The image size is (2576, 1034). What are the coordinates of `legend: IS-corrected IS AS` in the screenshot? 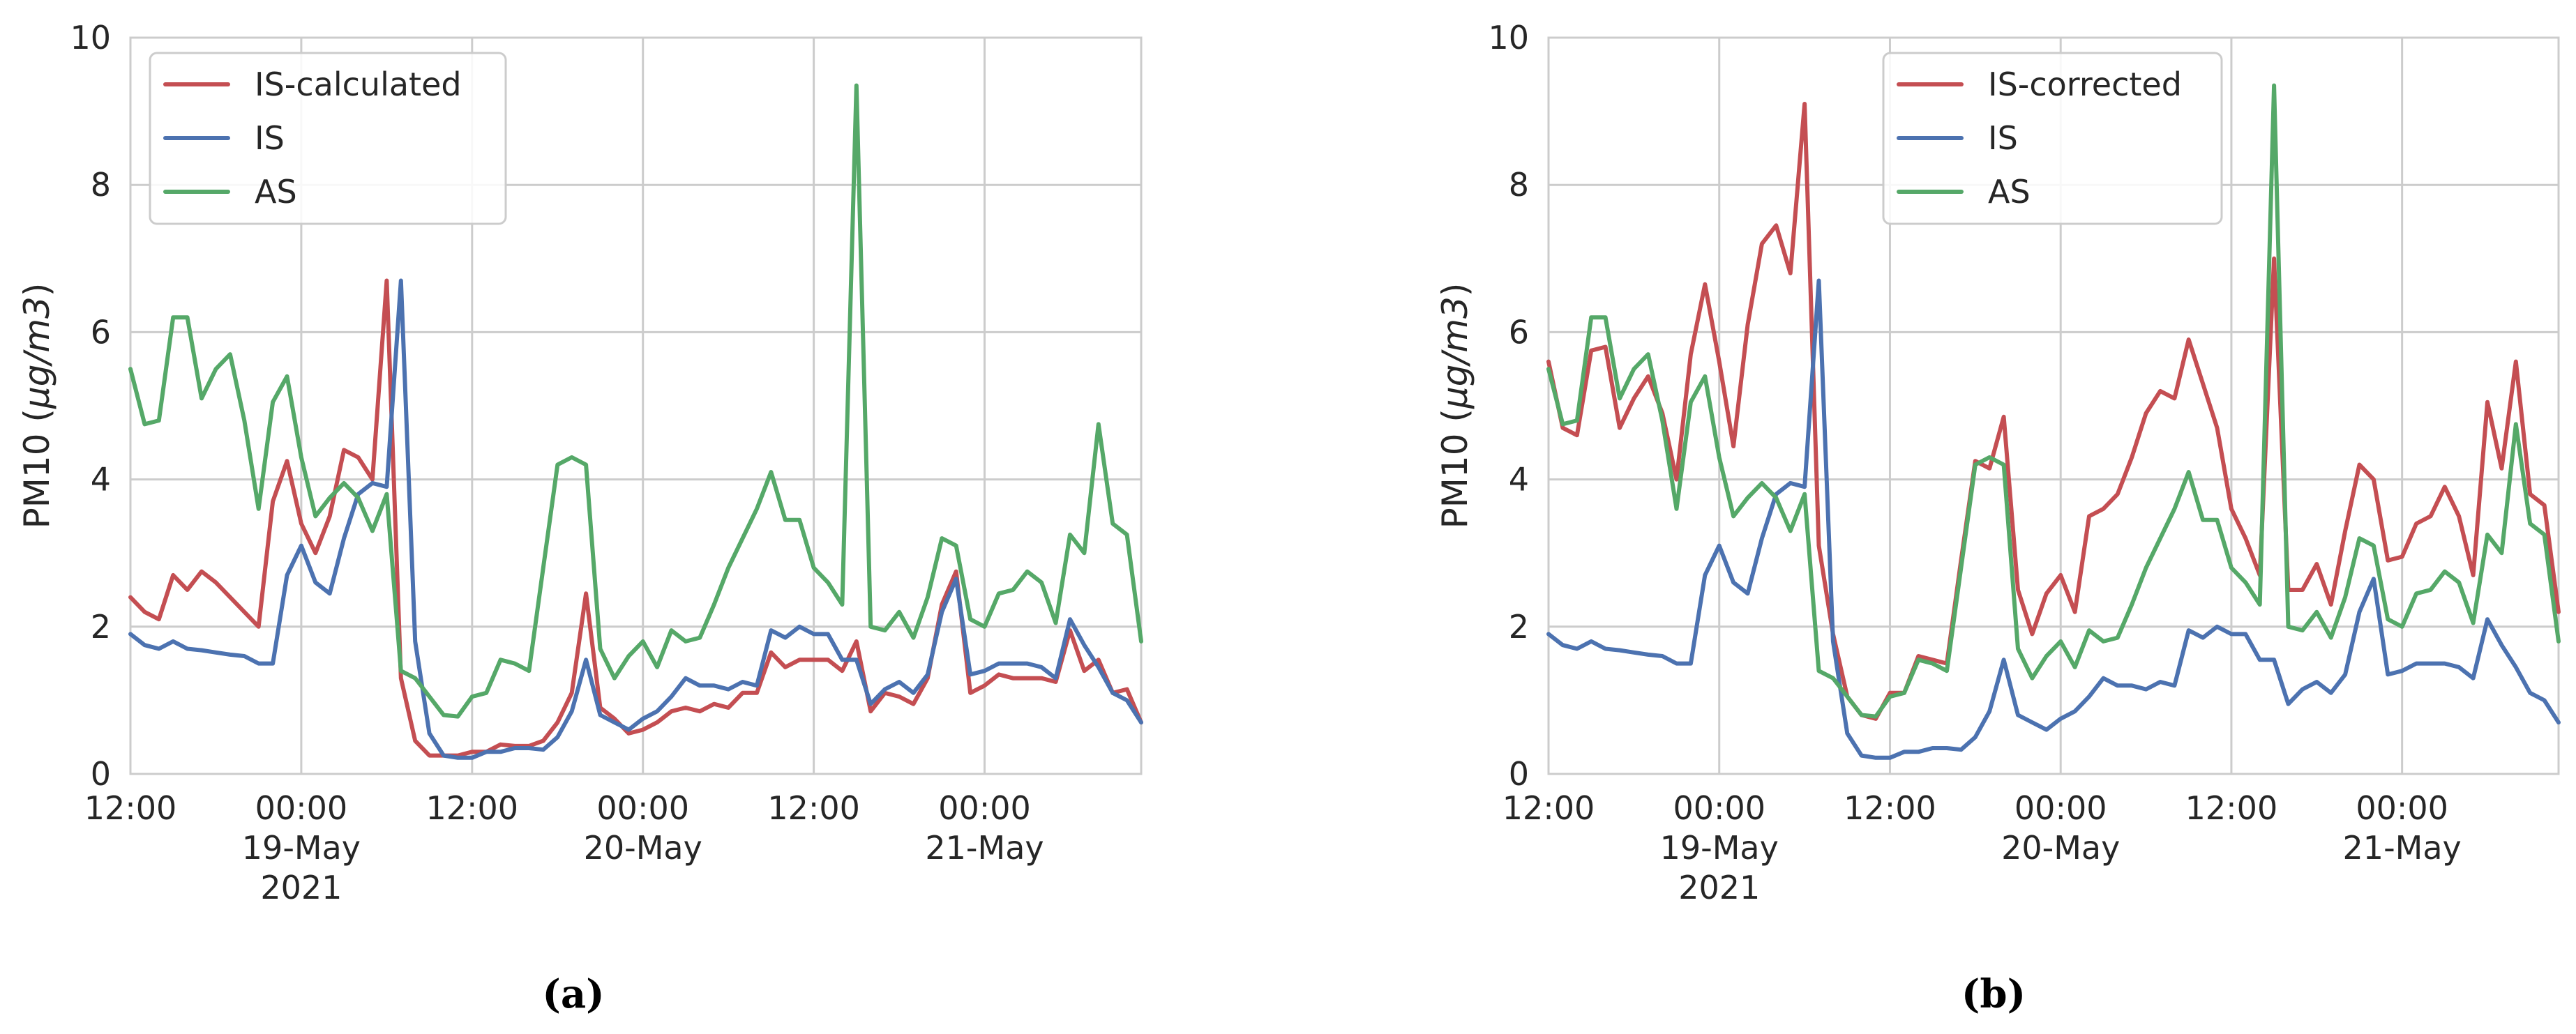 It's located at (2052, 138).